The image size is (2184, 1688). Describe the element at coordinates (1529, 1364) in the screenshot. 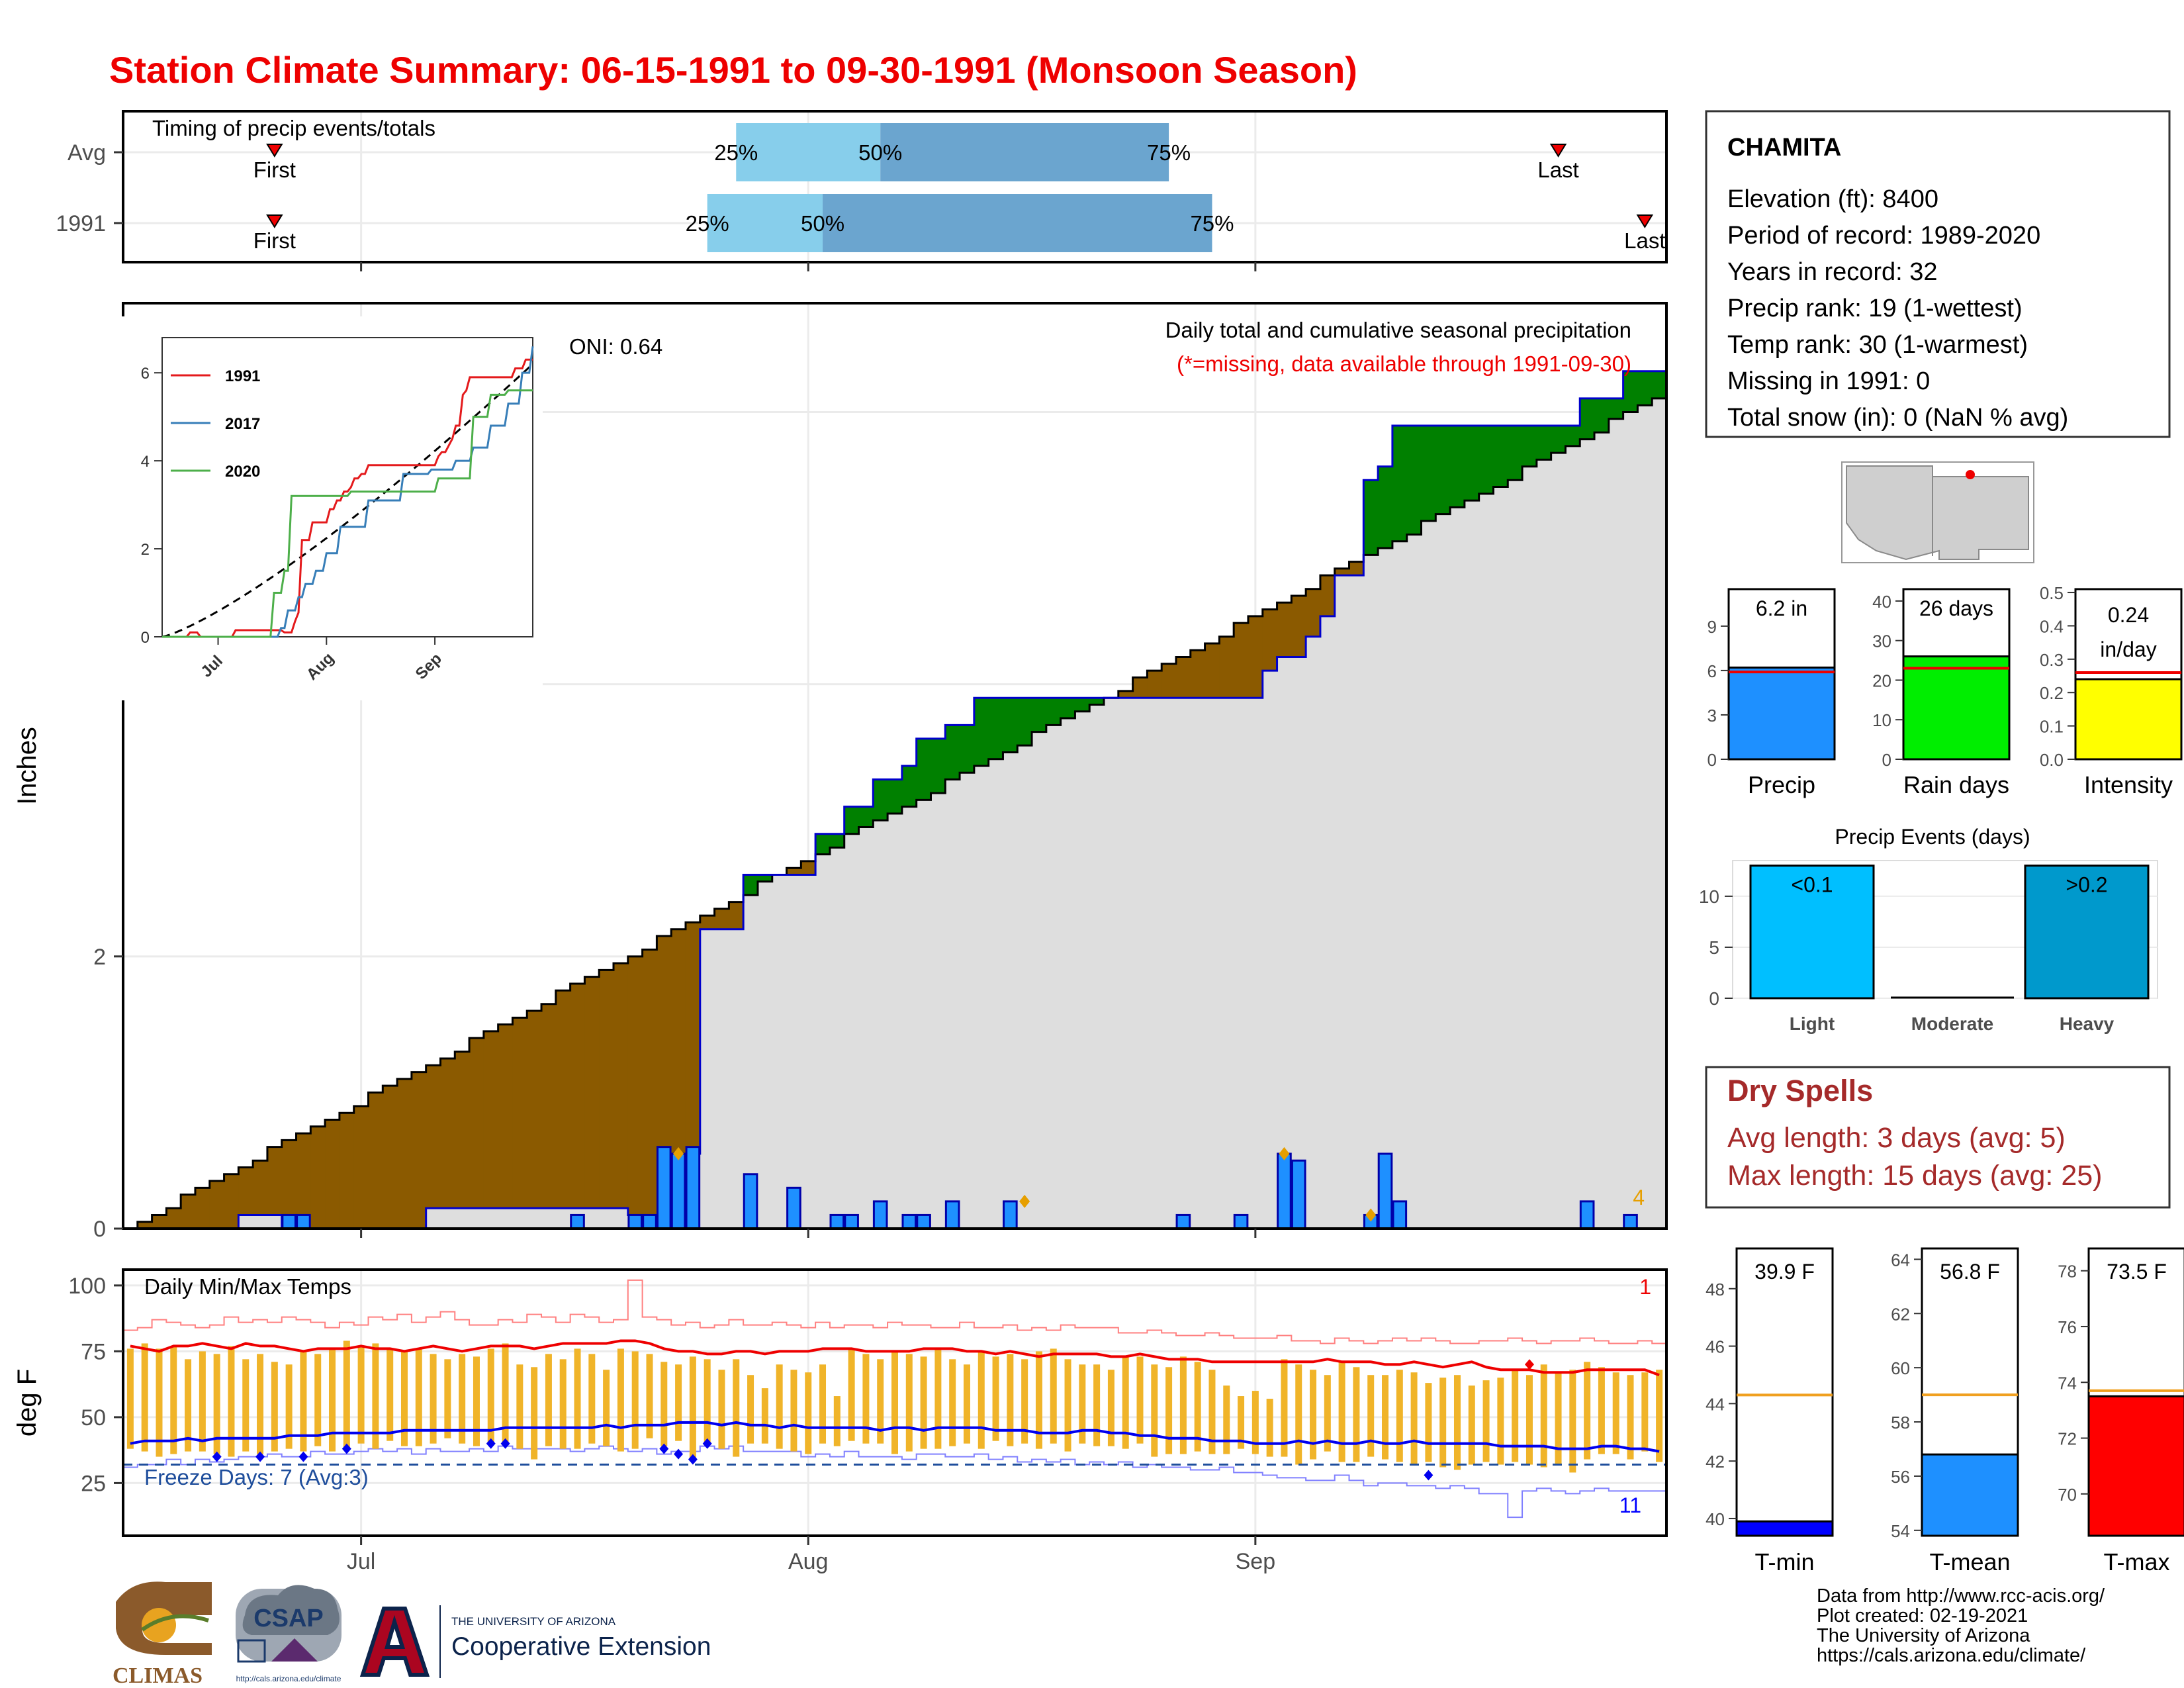

I see `record-high-marker` at that location.